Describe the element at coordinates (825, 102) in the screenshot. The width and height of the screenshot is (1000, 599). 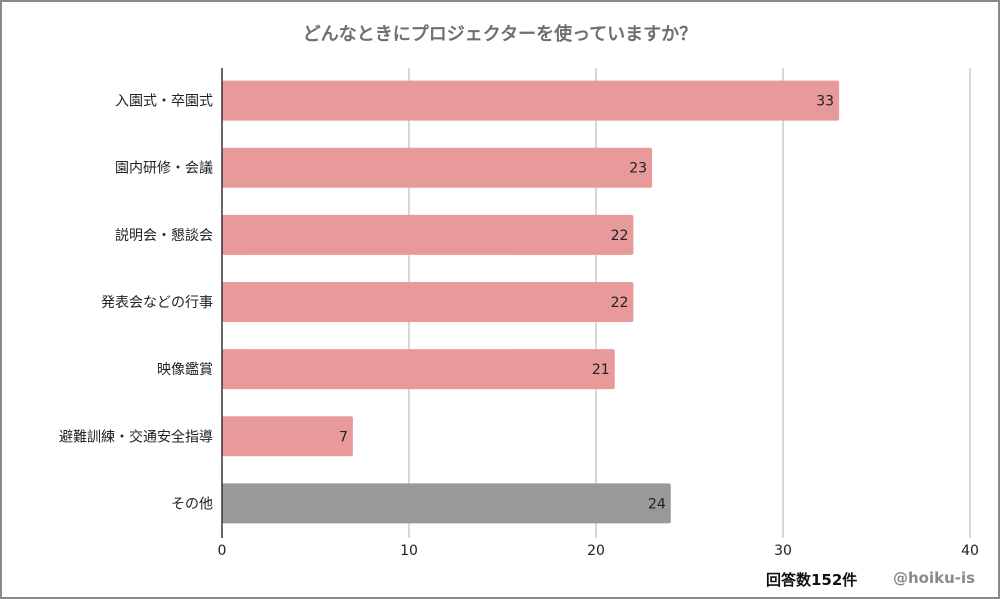
I see `data-label: 33` at that location.